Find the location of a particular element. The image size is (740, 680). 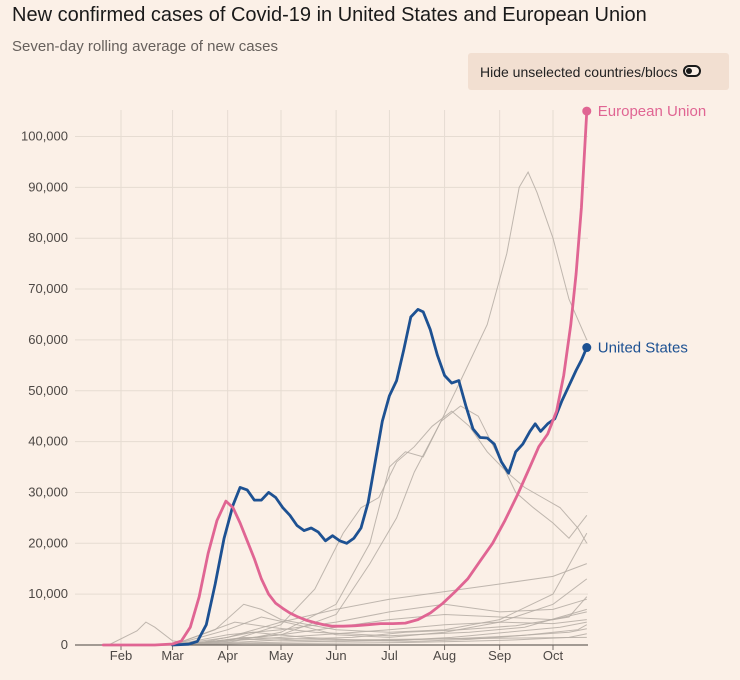

y-tick-label: 60,000 is located at coordinates (48, 339).